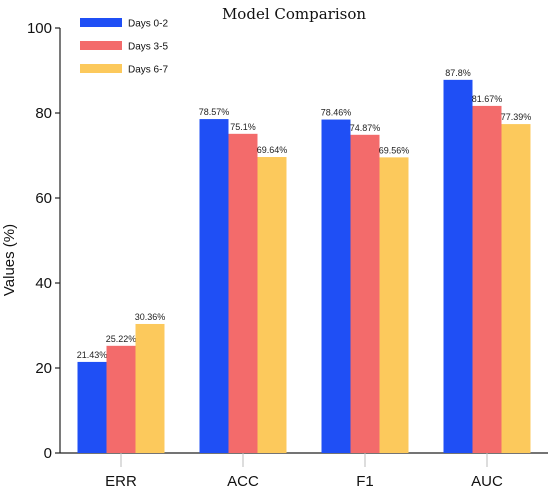 The width and height of the screenshot is (550, 496). Describe the element at coordinates (272, 150) in the screenshot. I see `data-label: 69.64%` at that location.